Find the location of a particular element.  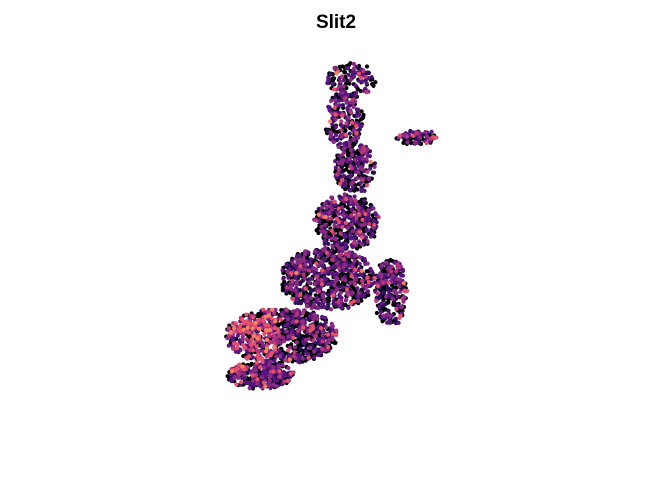

chart-title: Slit2 is located at coordinates (336, 22).